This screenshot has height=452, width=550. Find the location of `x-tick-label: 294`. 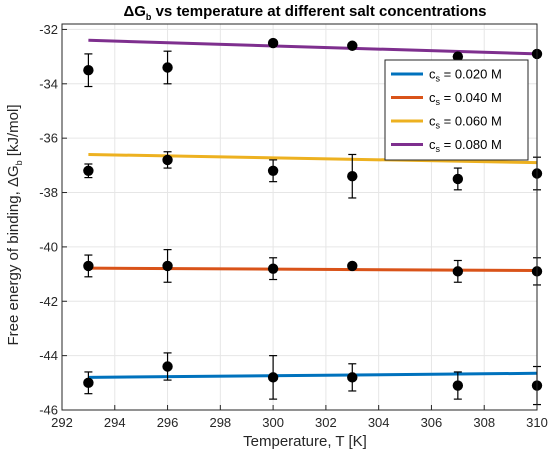

x-tick-label: 294 is located at coordinates (115, 422).